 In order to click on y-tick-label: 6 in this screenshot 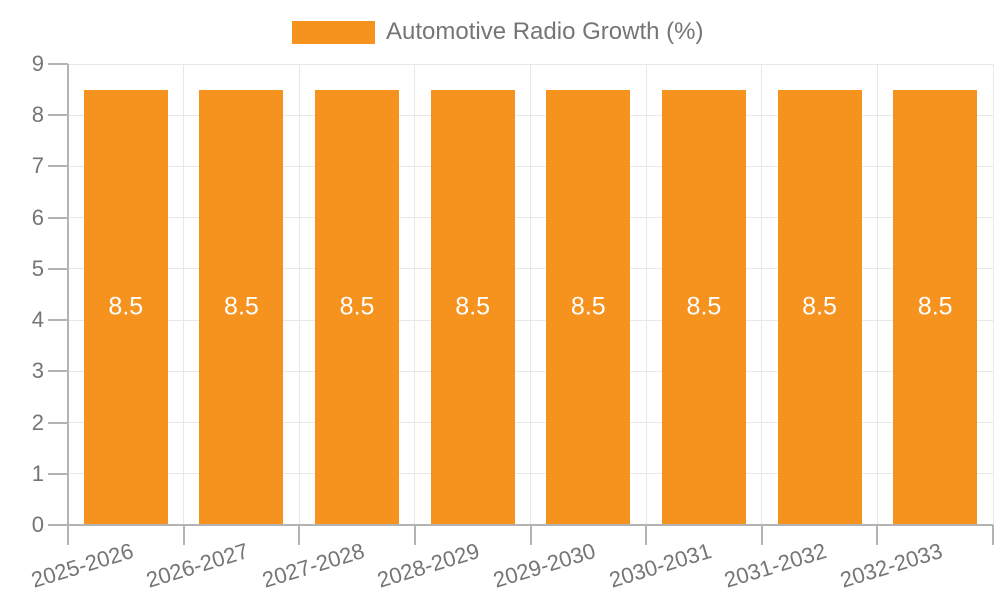, I will do `click(37, 217)`.